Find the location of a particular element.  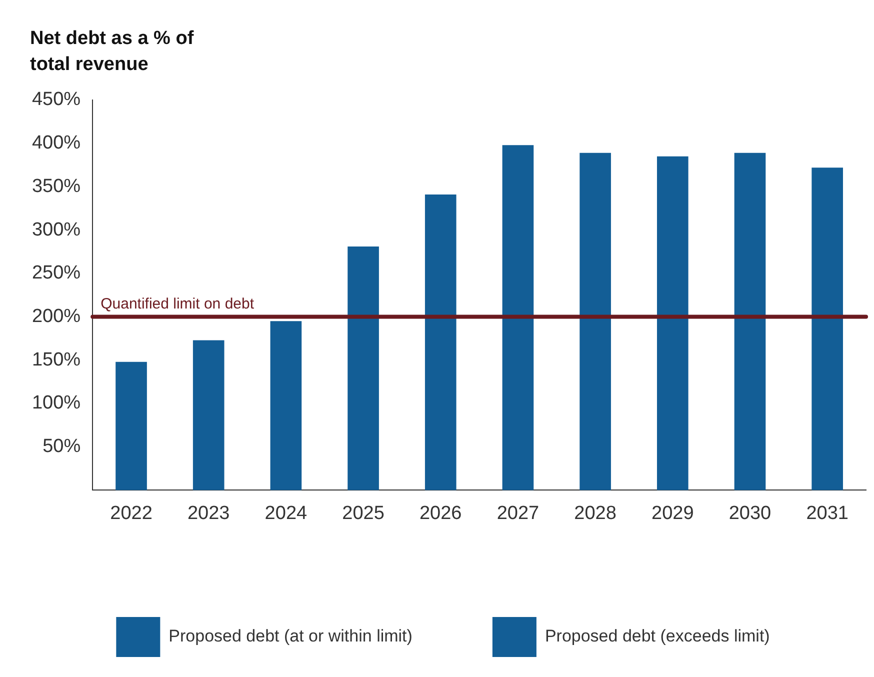

y-tick-label: 150% is located at coordinates (56, 359).